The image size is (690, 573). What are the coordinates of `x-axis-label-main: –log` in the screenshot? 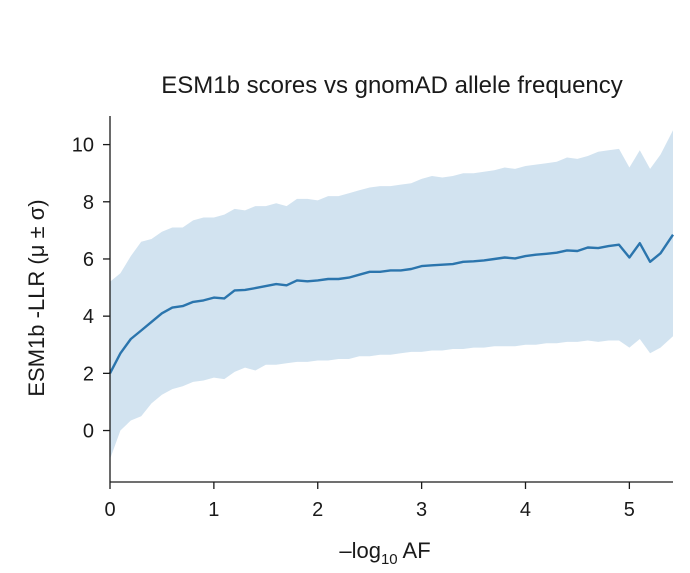 It's located at (360, 550).